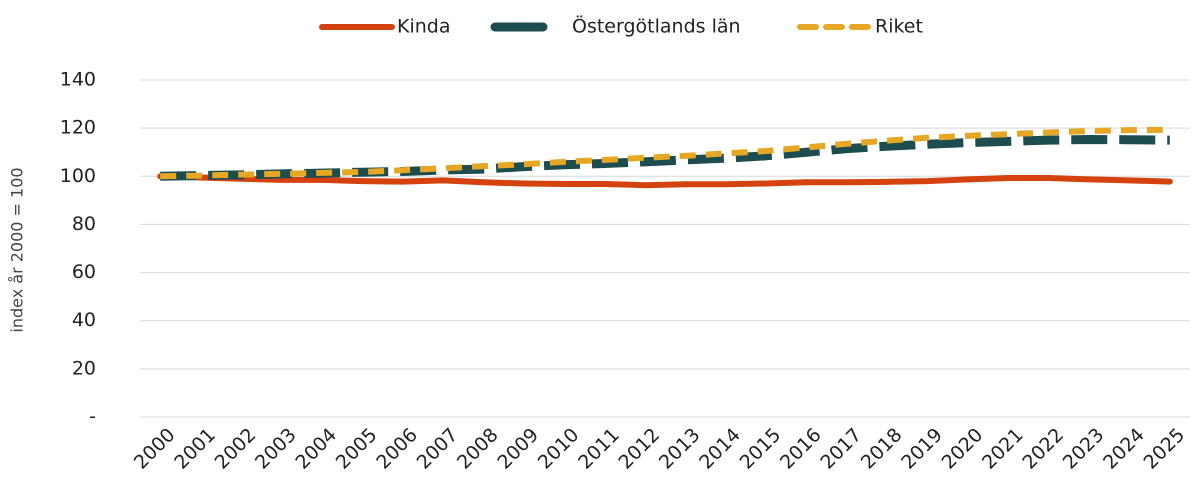  I want to click on x-tick-label: 2023, so click(1084, 449).